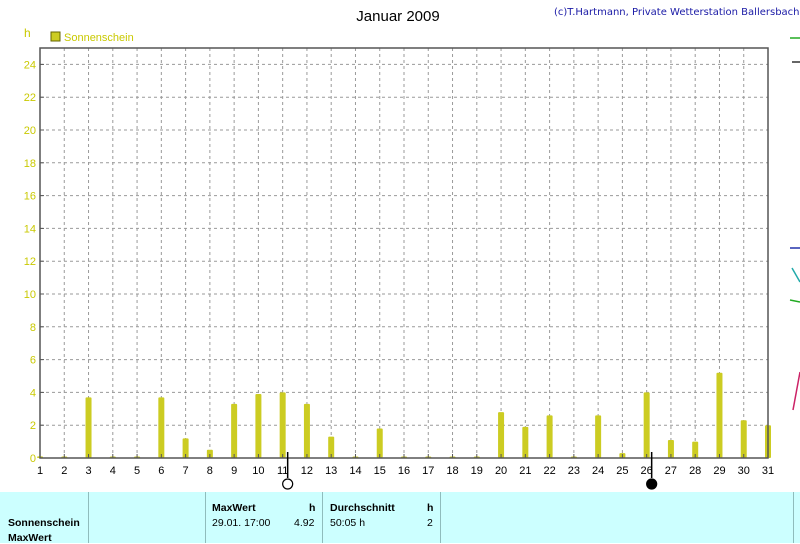  I want to click on x-tick-label: 18, so click(452, 471).